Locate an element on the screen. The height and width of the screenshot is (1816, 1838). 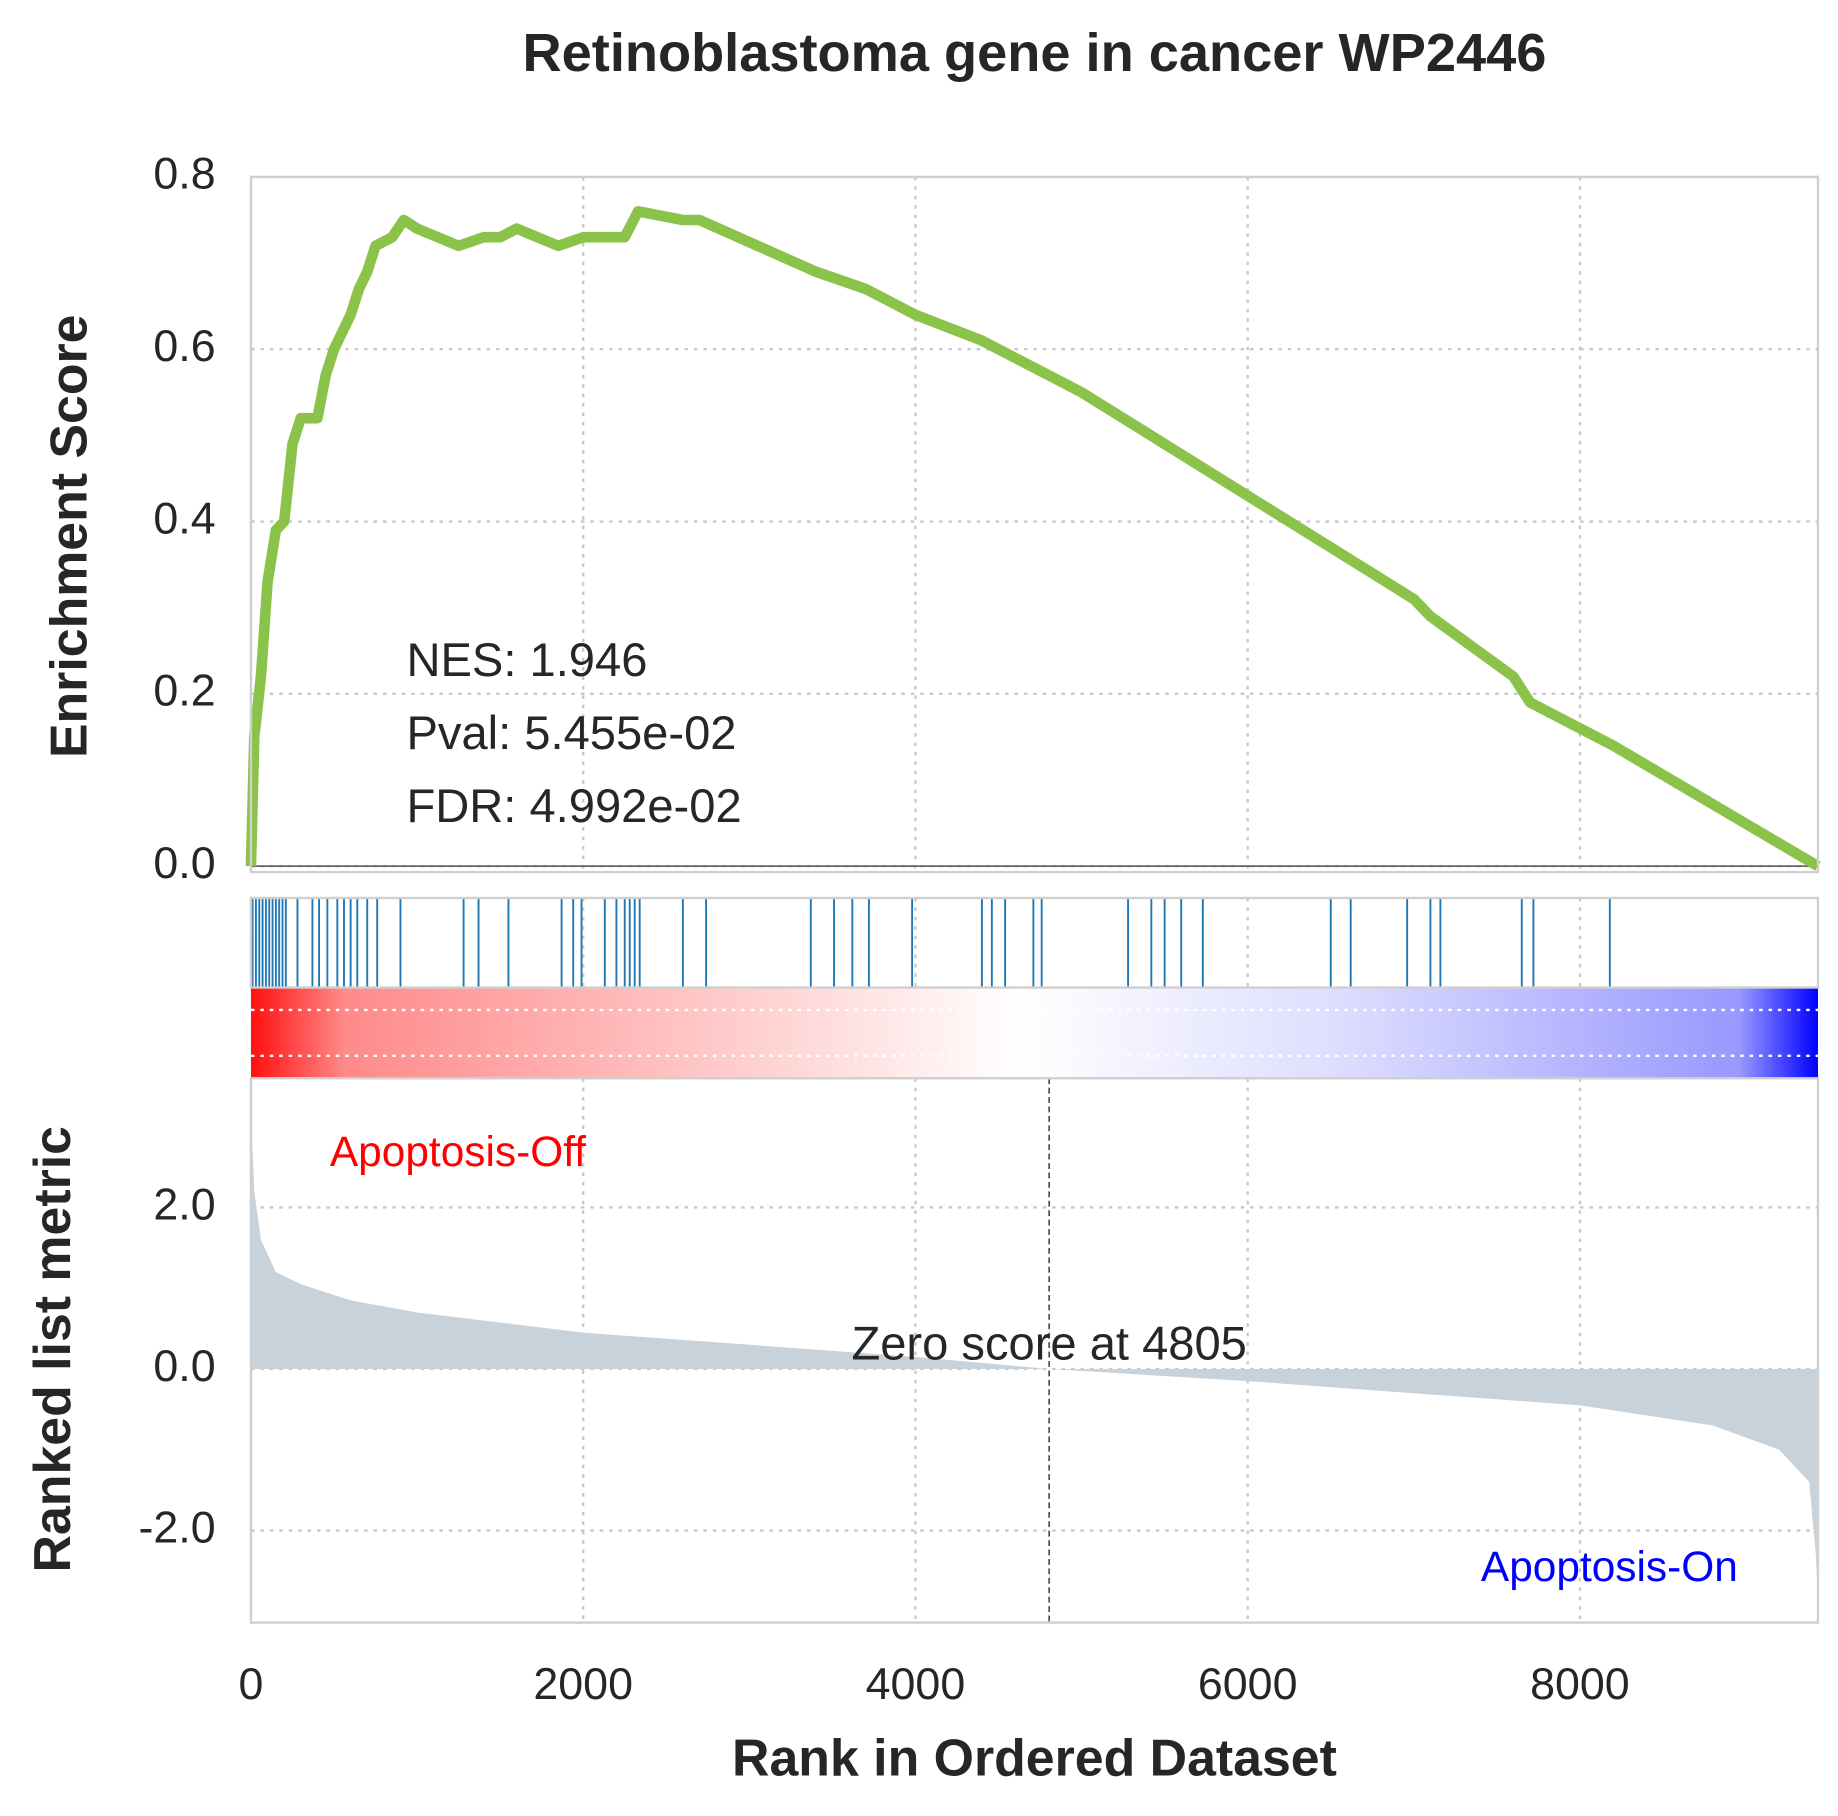
x-tick-label: 4000 is located at coordinates (916, 1684).